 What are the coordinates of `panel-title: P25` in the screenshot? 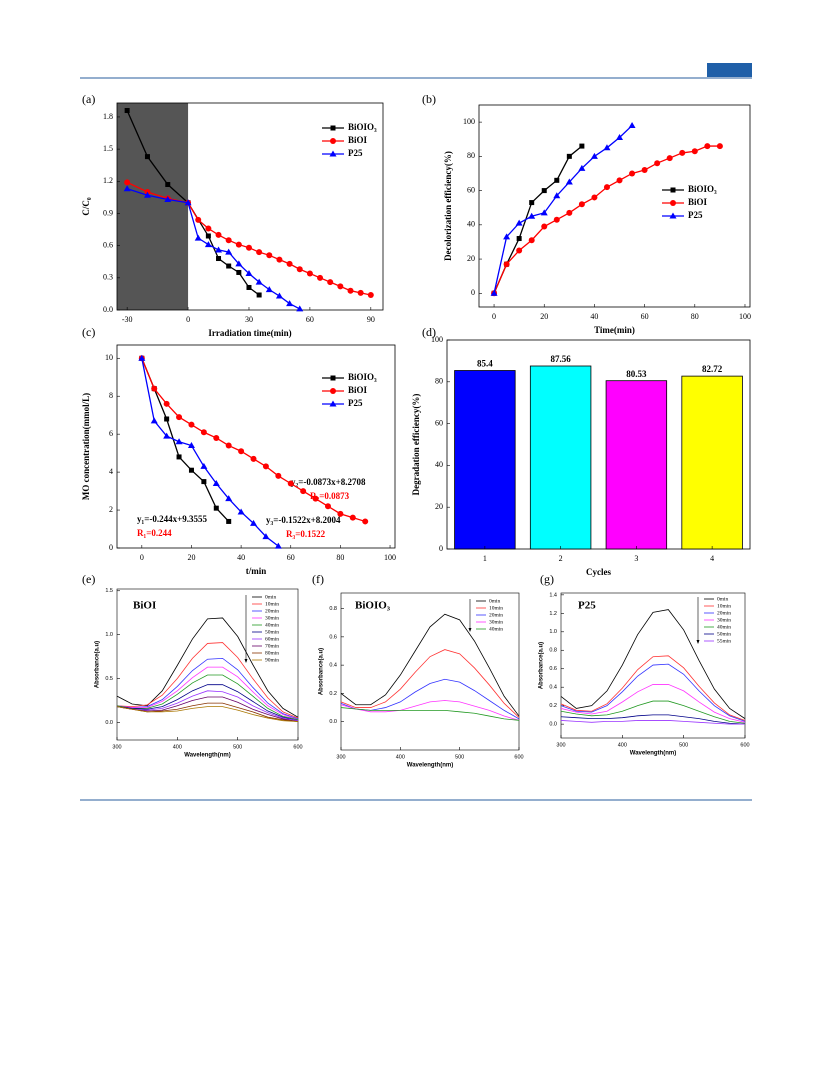 It's located at (587, 606).